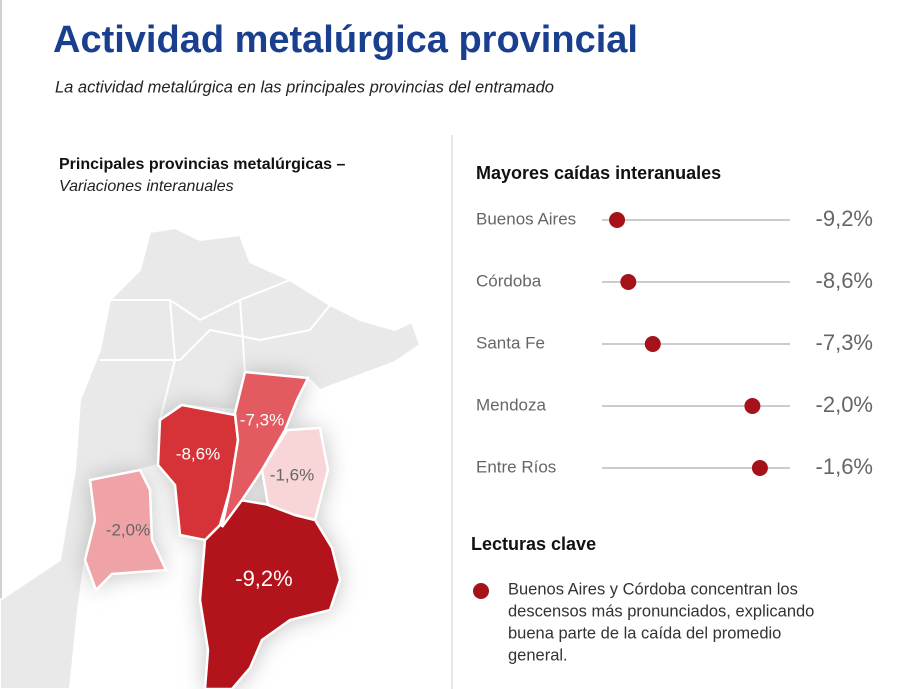 This screenshot has height=689, width=899. What do you see at coordinates (526, 218) in the screenshot?
I see `category-label: Buenos Aires` at bounding box center [526, 218].